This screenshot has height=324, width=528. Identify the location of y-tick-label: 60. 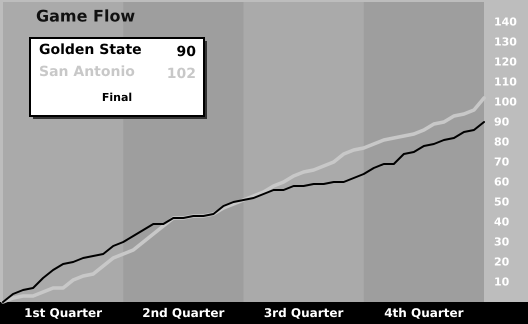
(502, 182).